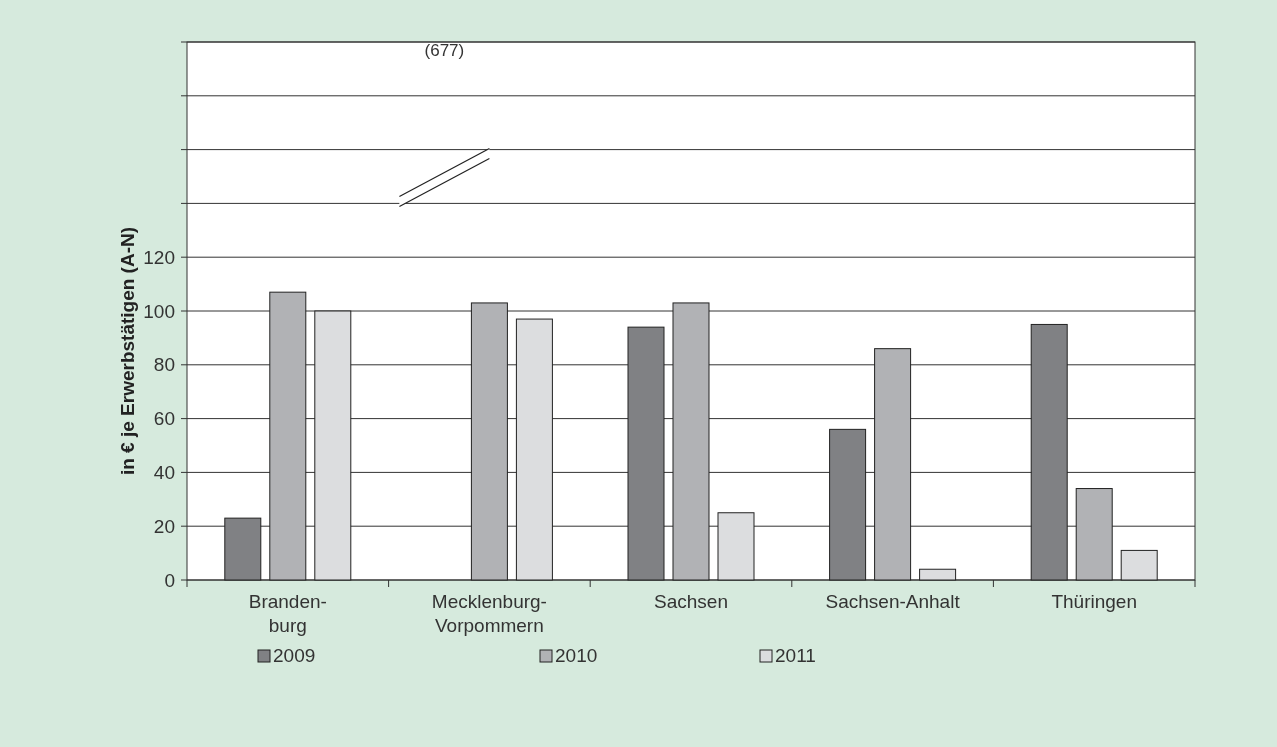  I want to click on legend-label: 2010, so click(576, 655).